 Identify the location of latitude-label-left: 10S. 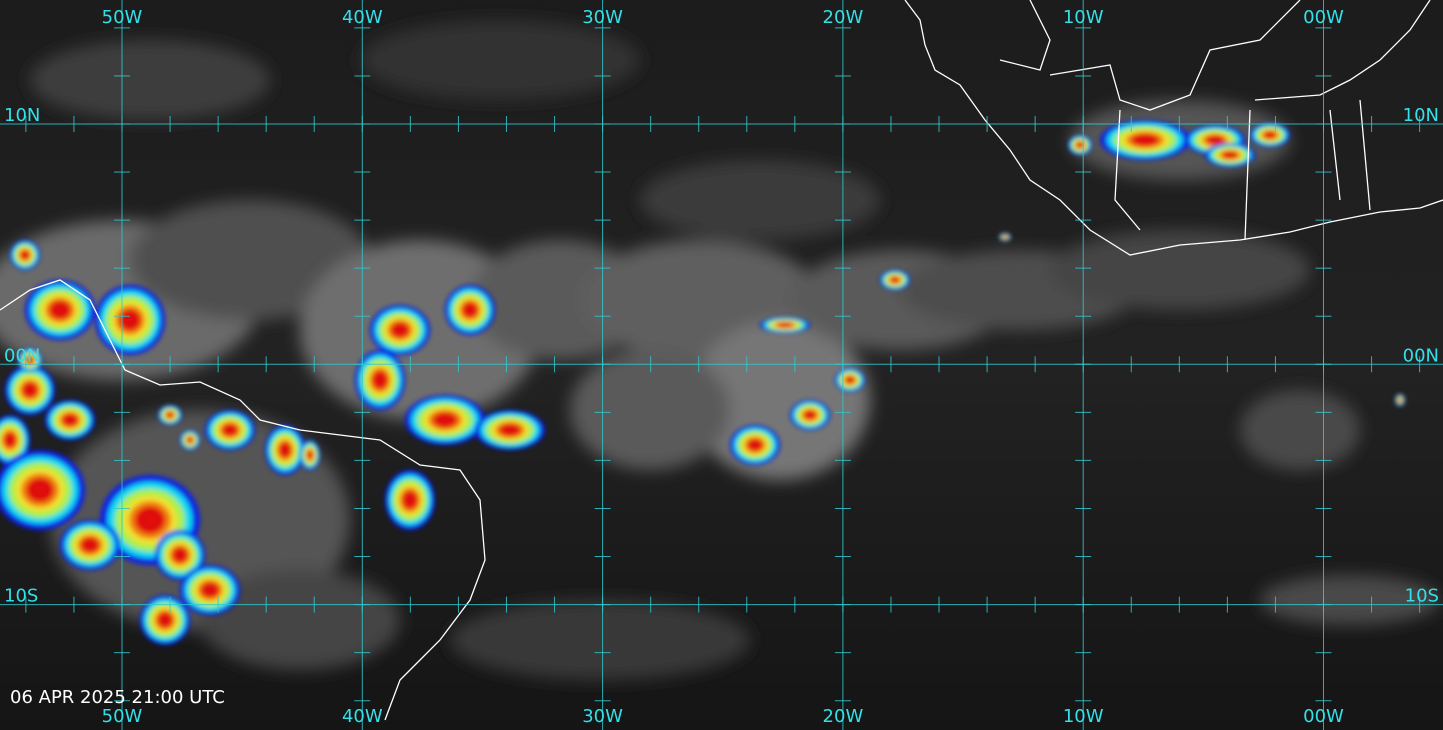
(21, 596).